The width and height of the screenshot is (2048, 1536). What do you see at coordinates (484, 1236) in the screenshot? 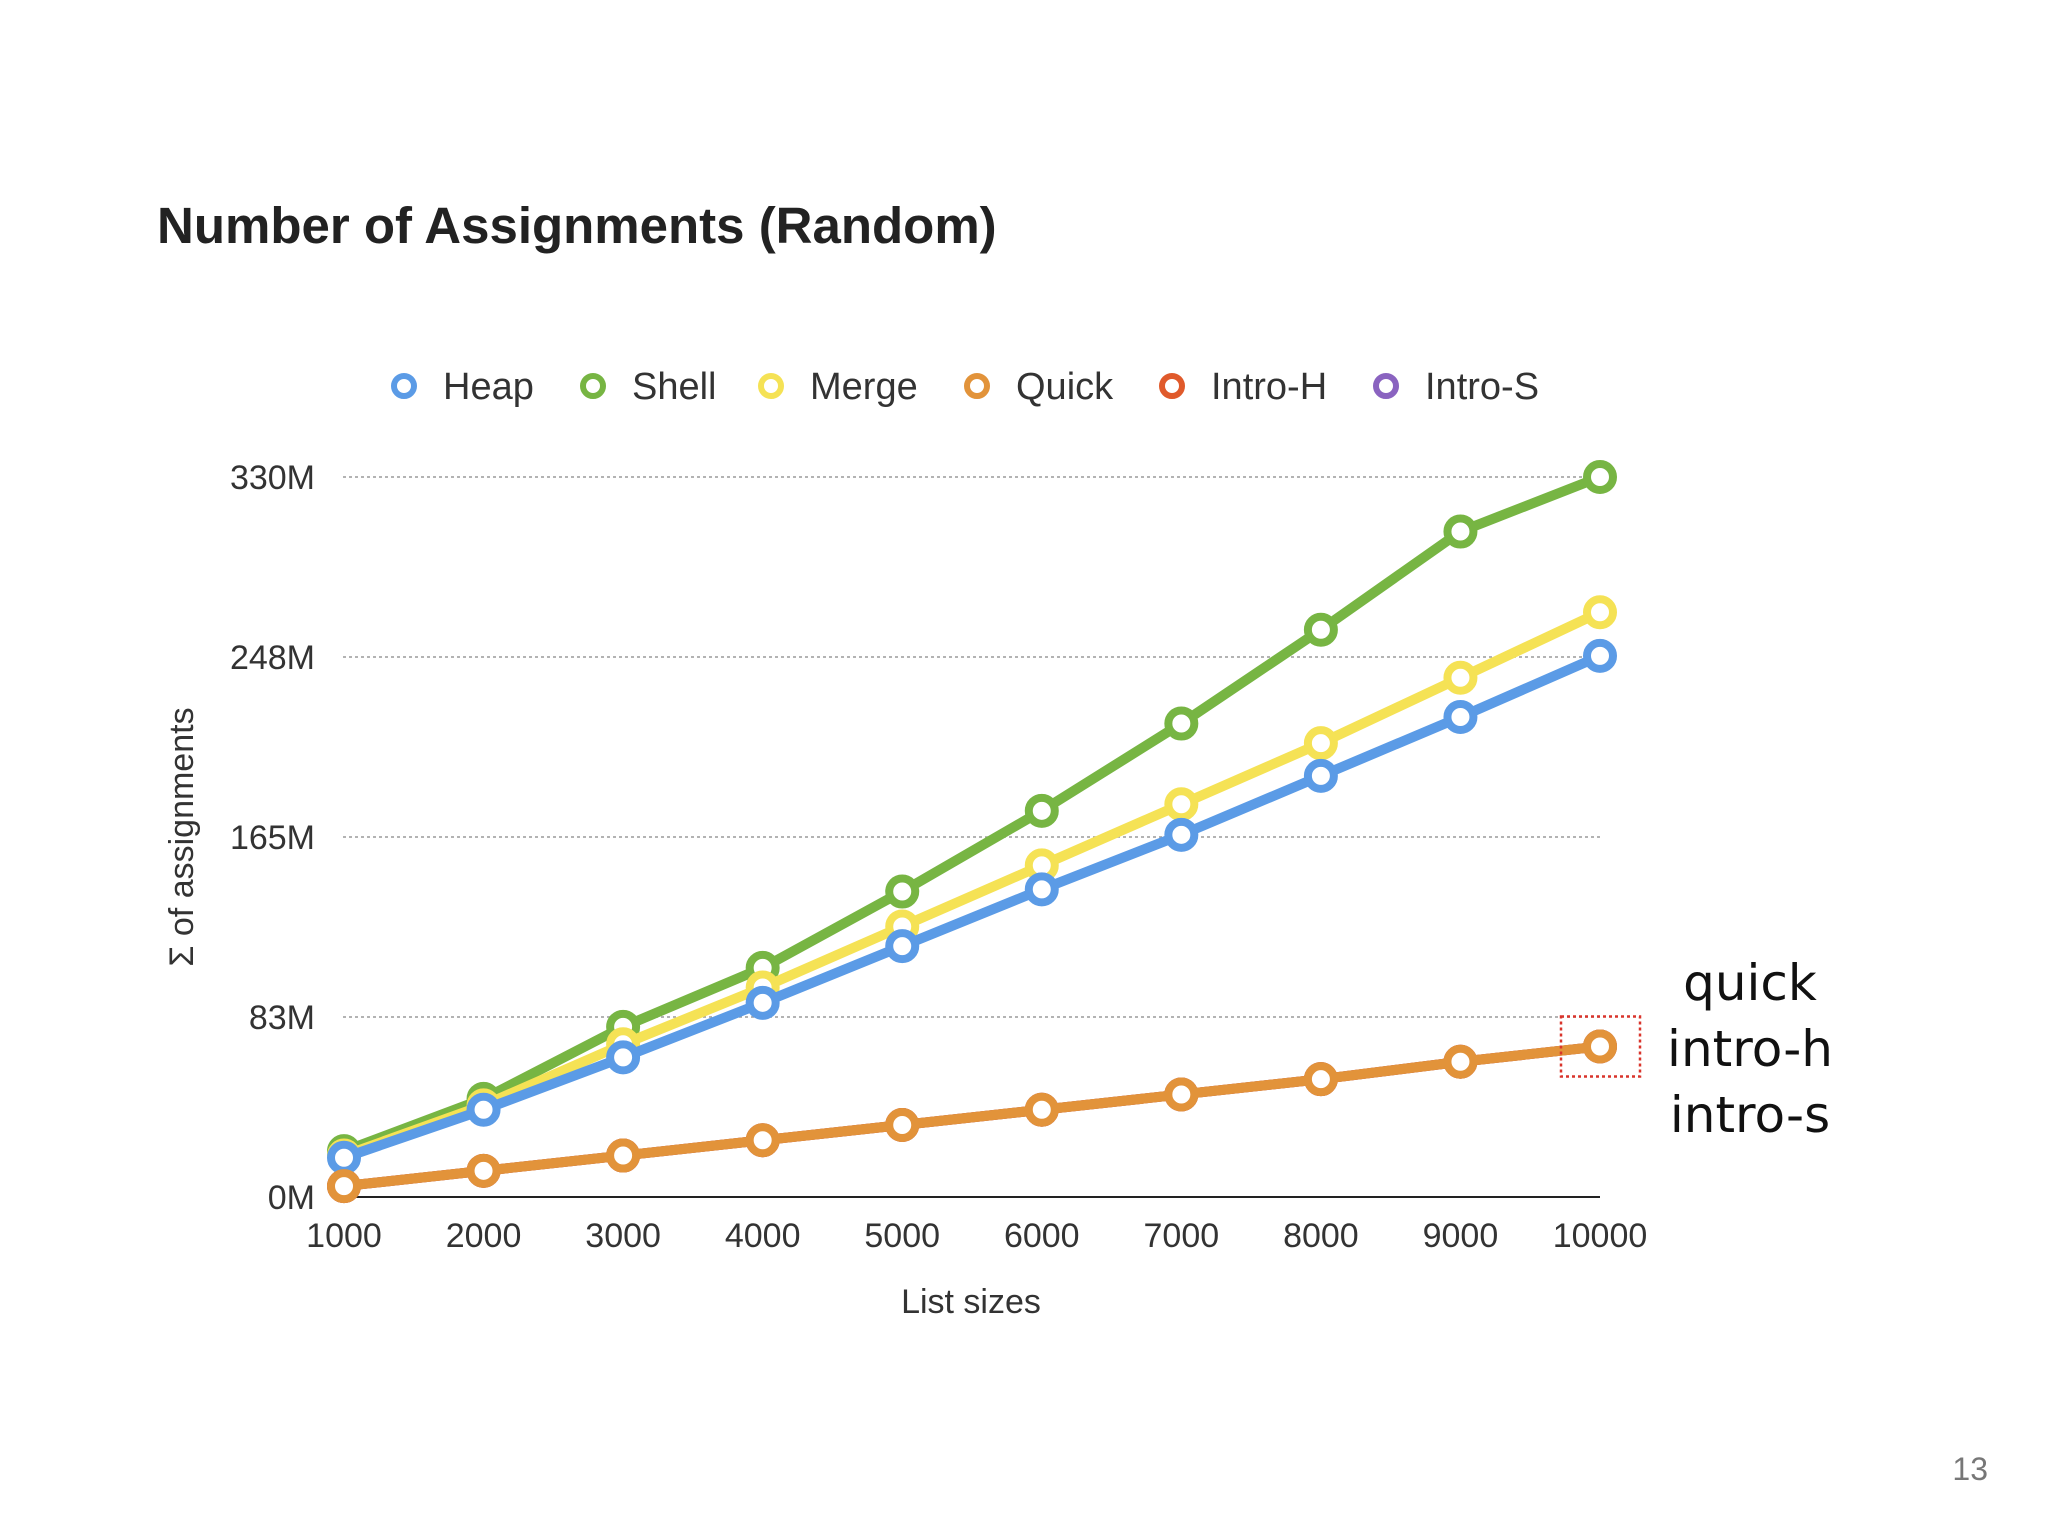
I see `x-tick-label: 2000` at bounding box center [484, 1236].